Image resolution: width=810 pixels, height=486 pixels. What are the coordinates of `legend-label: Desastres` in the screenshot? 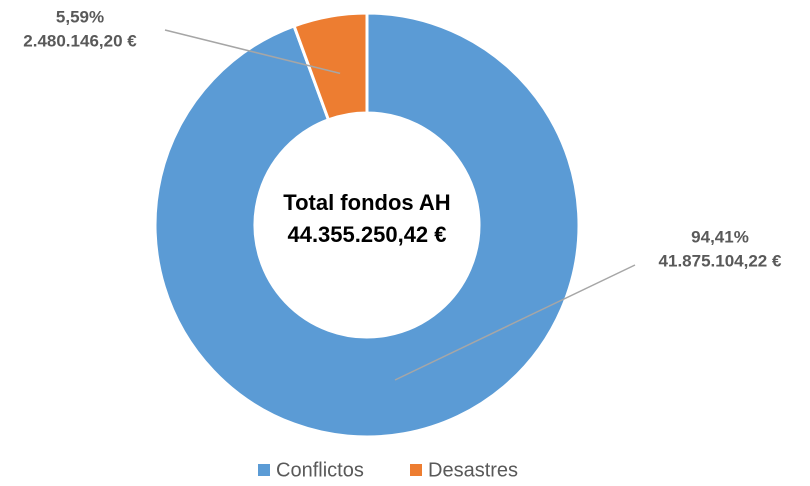 It's located at (473, 470).